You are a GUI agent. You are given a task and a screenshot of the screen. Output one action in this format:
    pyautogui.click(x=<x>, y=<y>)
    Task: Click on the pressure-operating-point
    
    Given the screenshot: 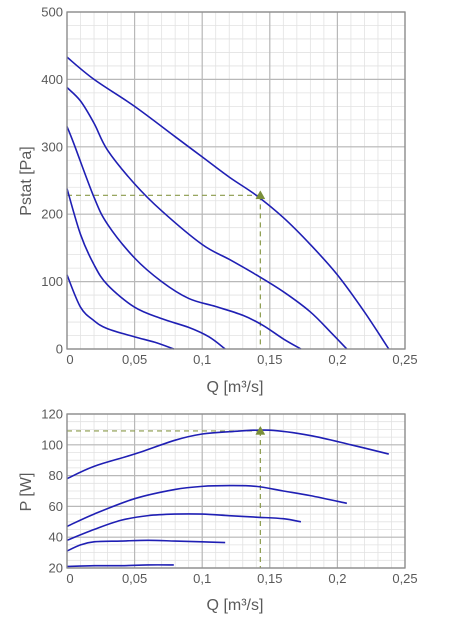 What is the action you would take?
    pyautogui.click(x=260, y=195)
    